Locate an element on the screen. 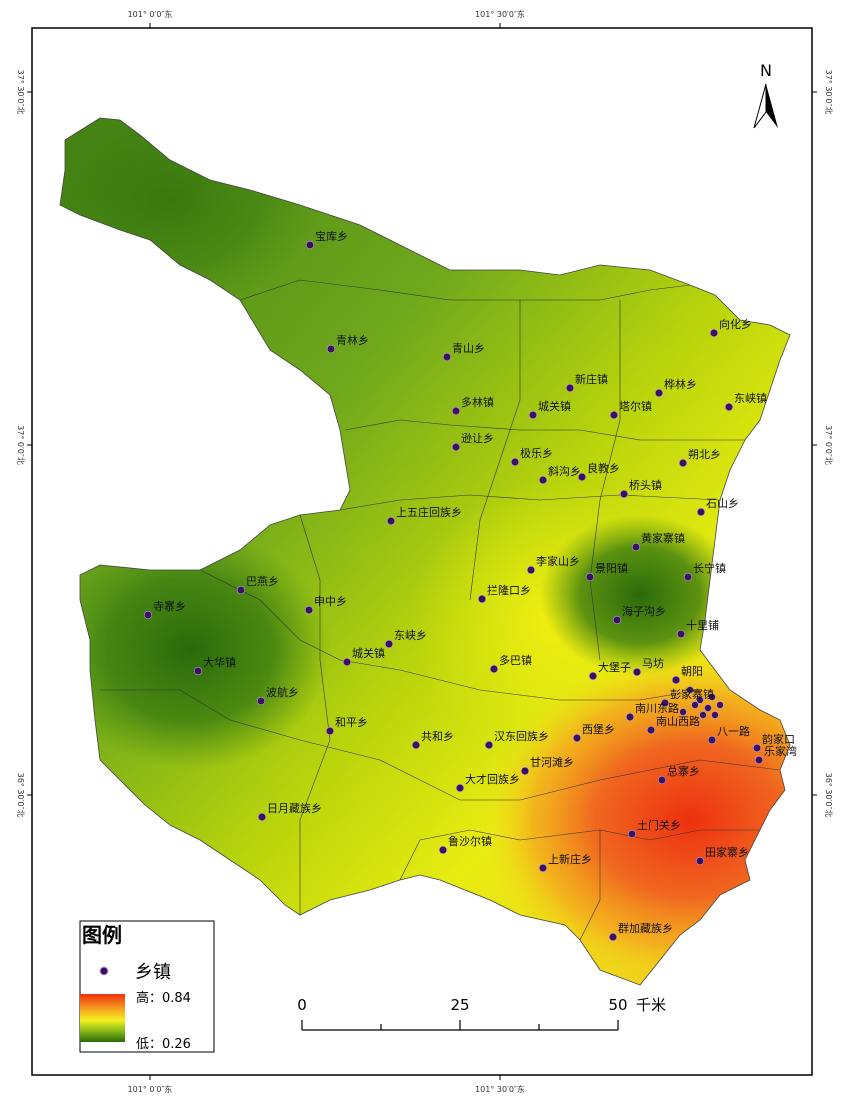 This screenshot has height=1113, width=844. town-label: 青林乡 is located at coordinates (352, 340).